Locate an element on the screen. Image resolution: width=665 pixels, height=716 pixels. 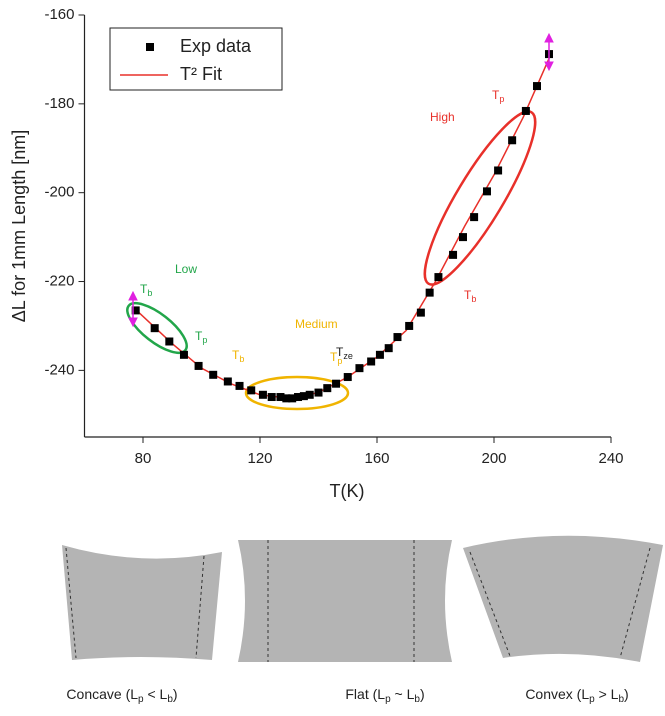
caption-text: Convex (L is located at coordinates (557, 694).